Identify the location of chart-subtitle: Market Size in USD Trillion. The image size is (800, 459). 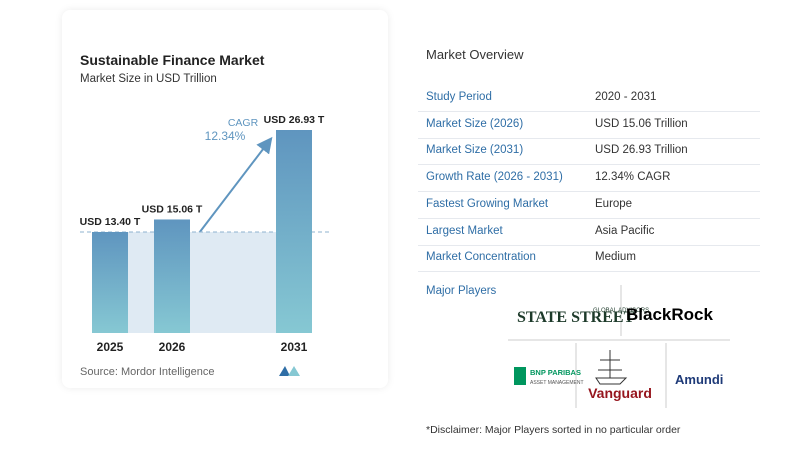
(148, 79).